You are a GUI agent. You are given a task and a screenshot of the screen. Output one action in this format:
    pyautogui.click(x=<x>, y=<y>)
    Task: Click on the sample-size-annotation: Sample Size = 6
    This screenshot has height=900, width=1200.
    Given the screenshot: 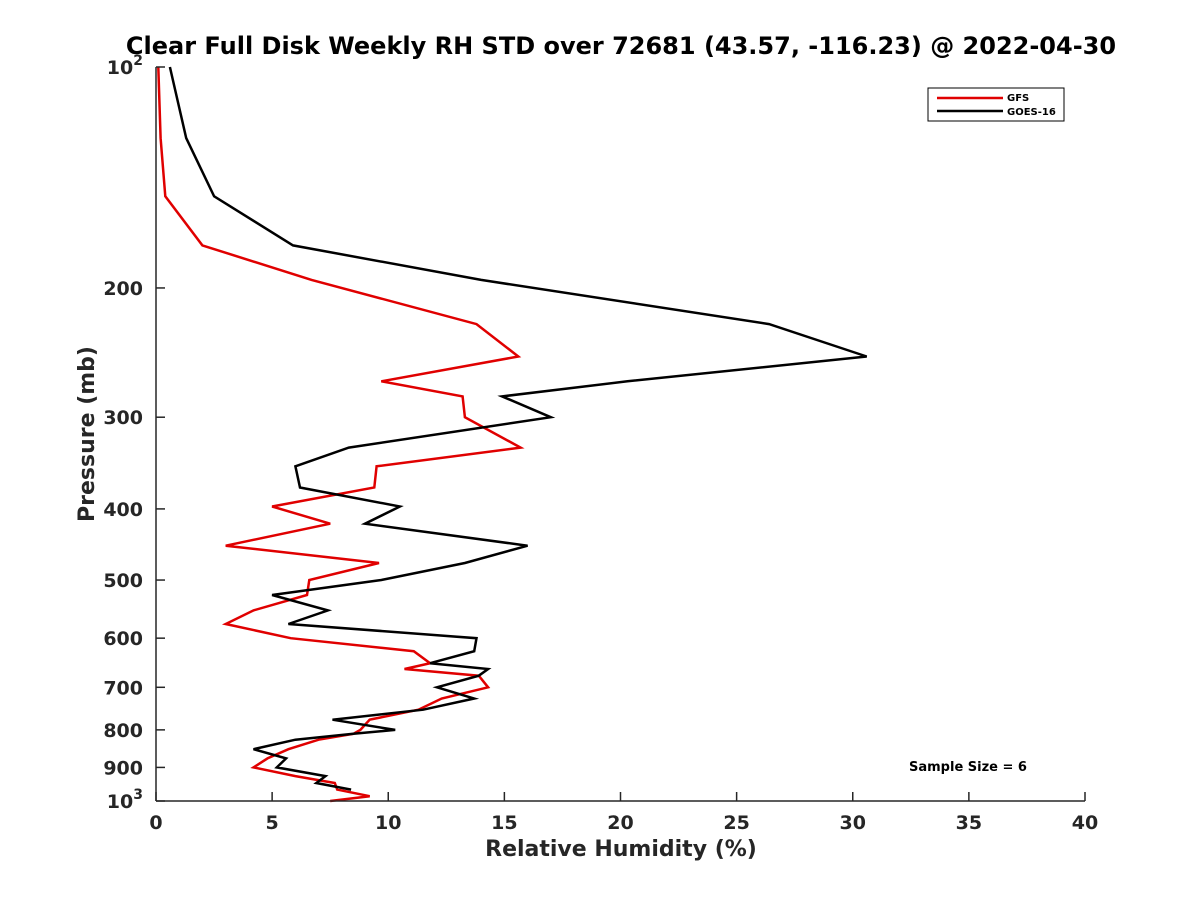 What is the action you would take?
    pyautogui.click(x=968, y=767)
    